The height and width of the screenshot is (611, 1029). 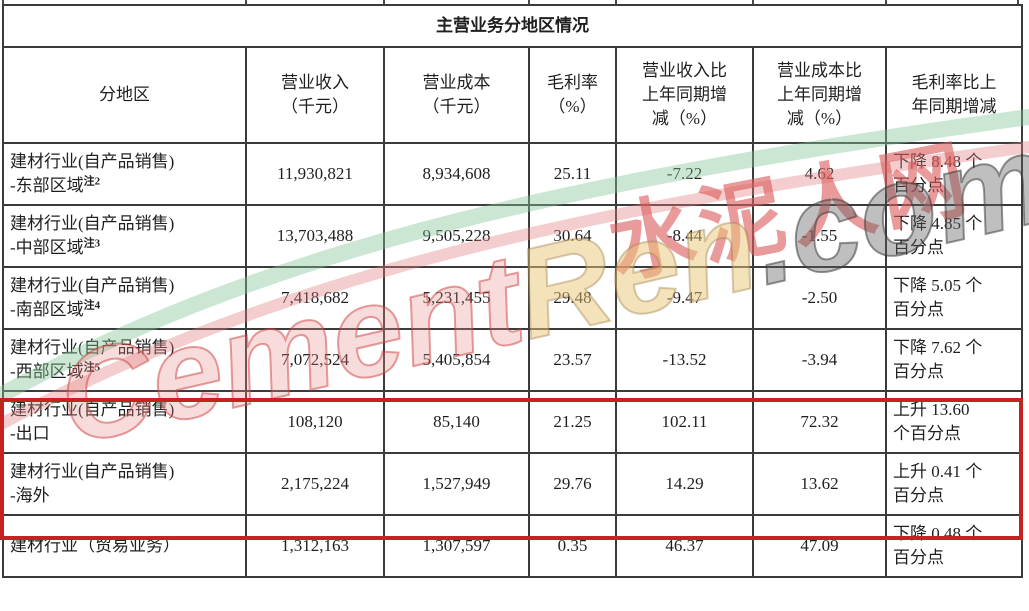 What do you see at coordinates (315, 484) in the screenshot?
I see `revenue-cell: 2,175,224` at bounding box center [315, 484].